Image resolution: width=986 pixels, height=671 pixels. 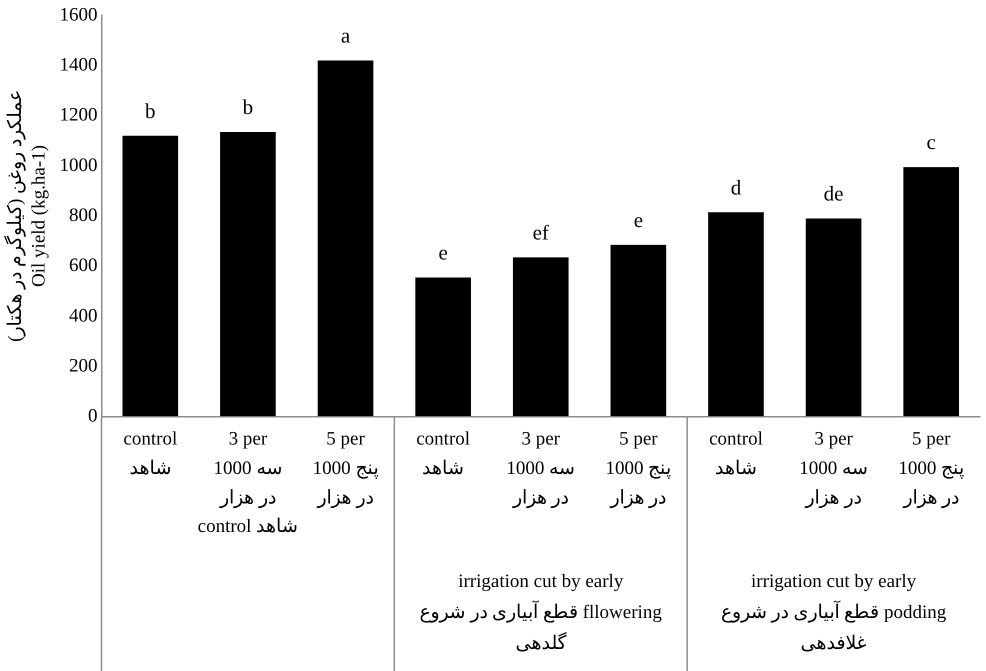 What do you see at coordinates (83, 215) in the screenshot?
I see `y-tick-label: 800` at bounding box center [83, 215].